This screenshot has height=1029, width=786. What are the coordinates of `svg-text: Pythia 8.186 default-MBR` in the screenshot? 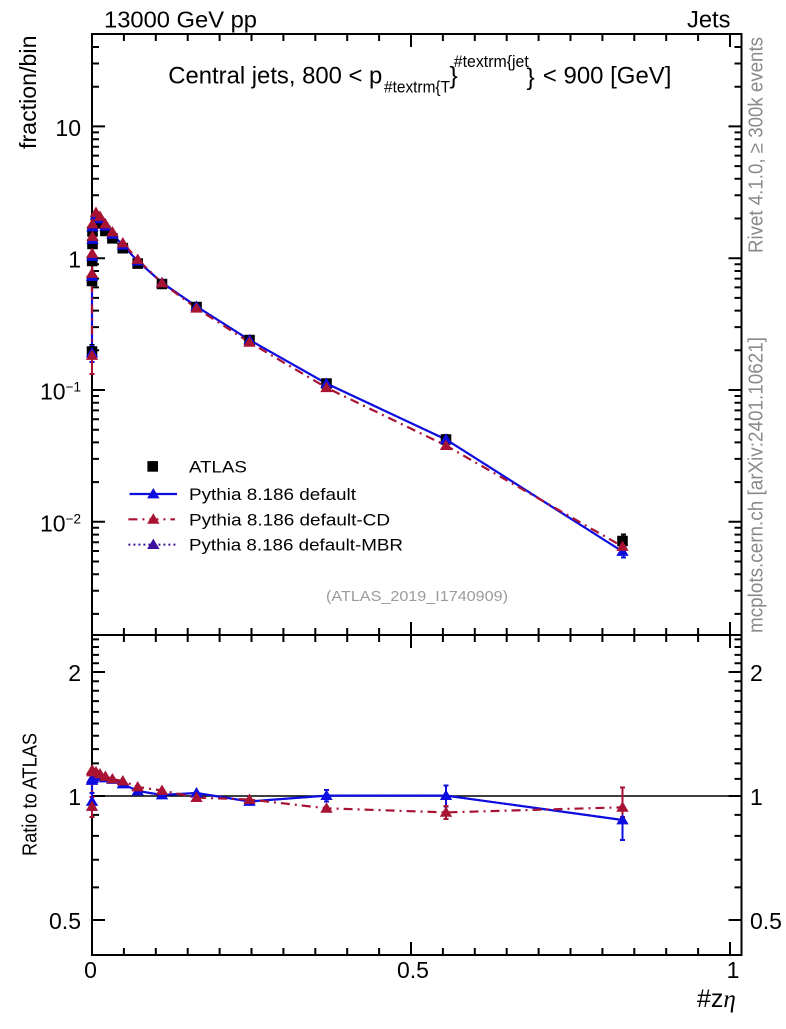 It's located at (296, 545).